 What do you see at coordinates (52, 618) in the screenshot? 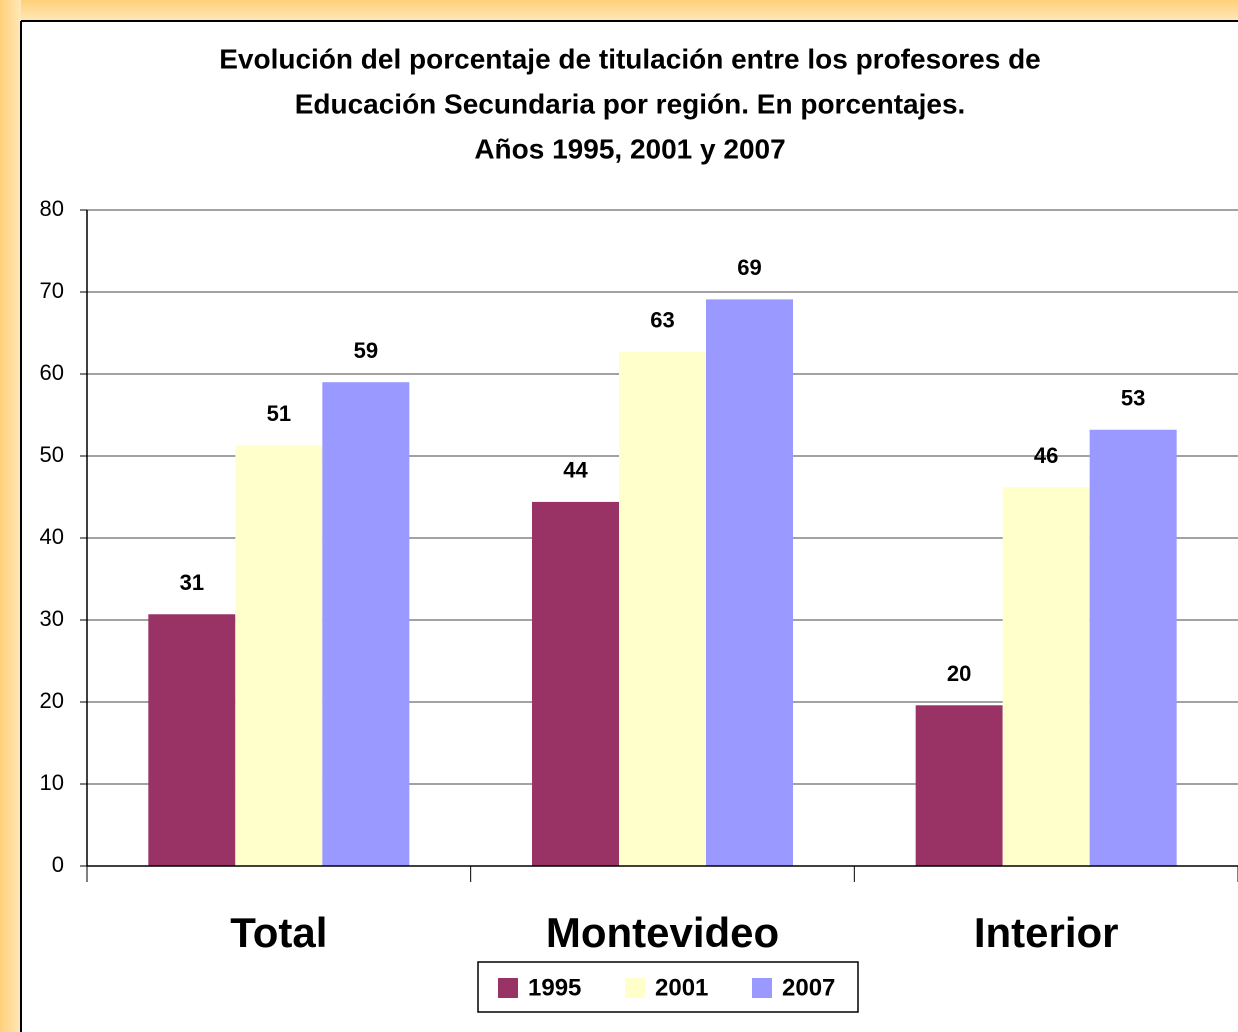
I see `y-tick-label: 30` at bounding box center [52, 618].